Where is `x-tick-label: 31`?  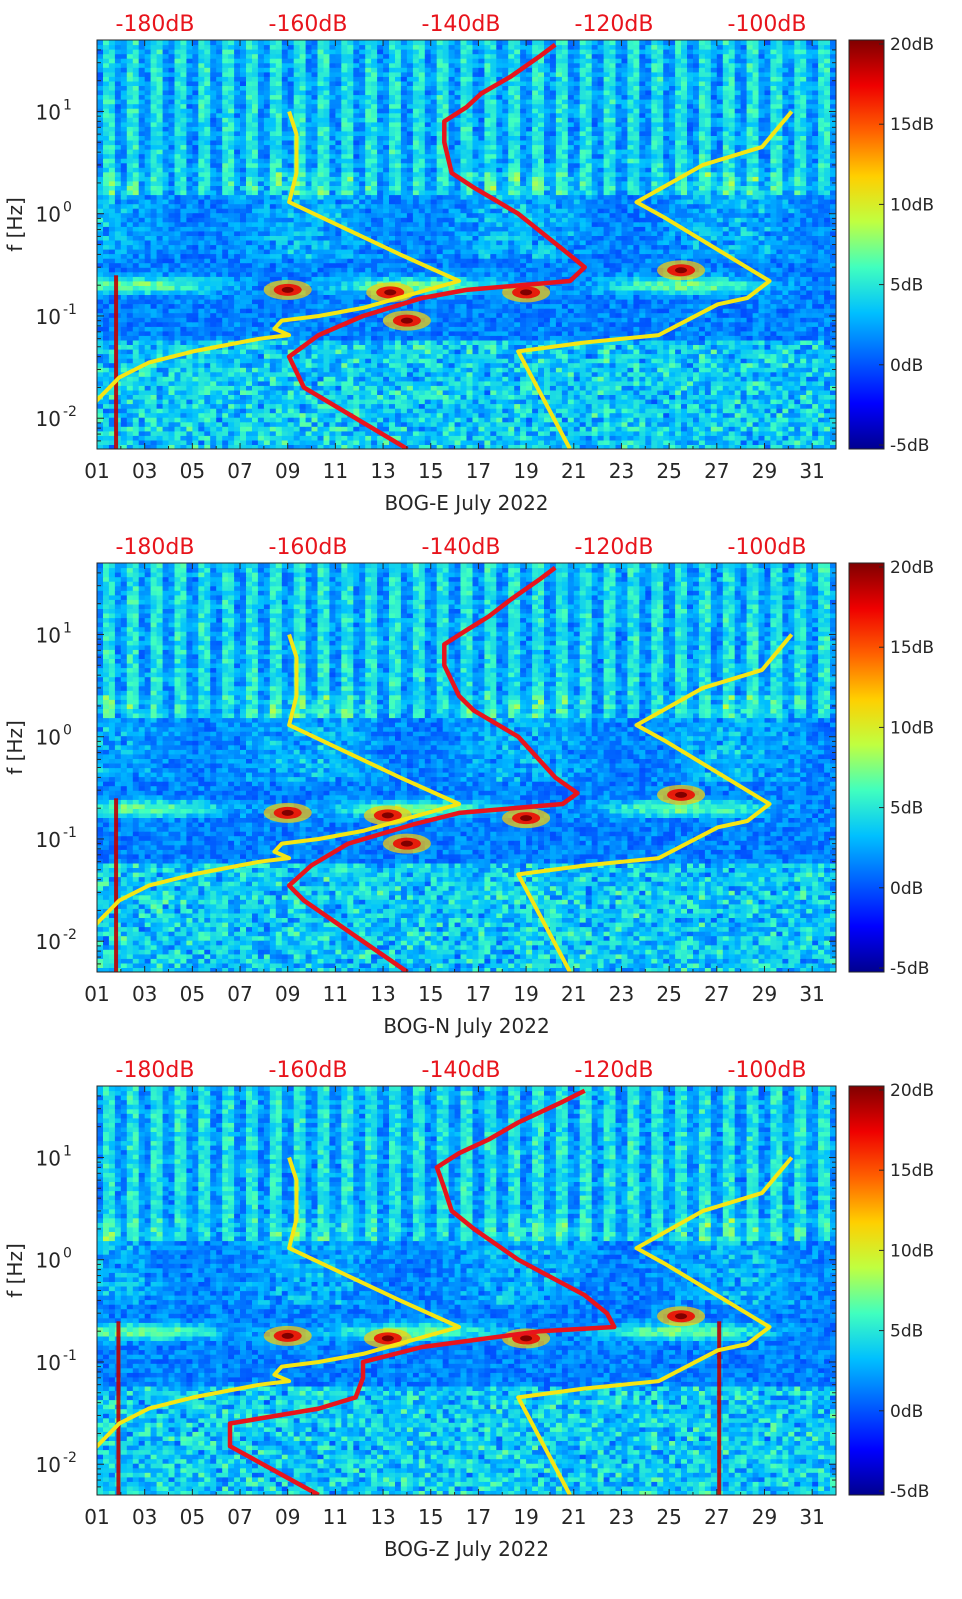
x-tick-label: 31 is located at coordinates (811, 1517).